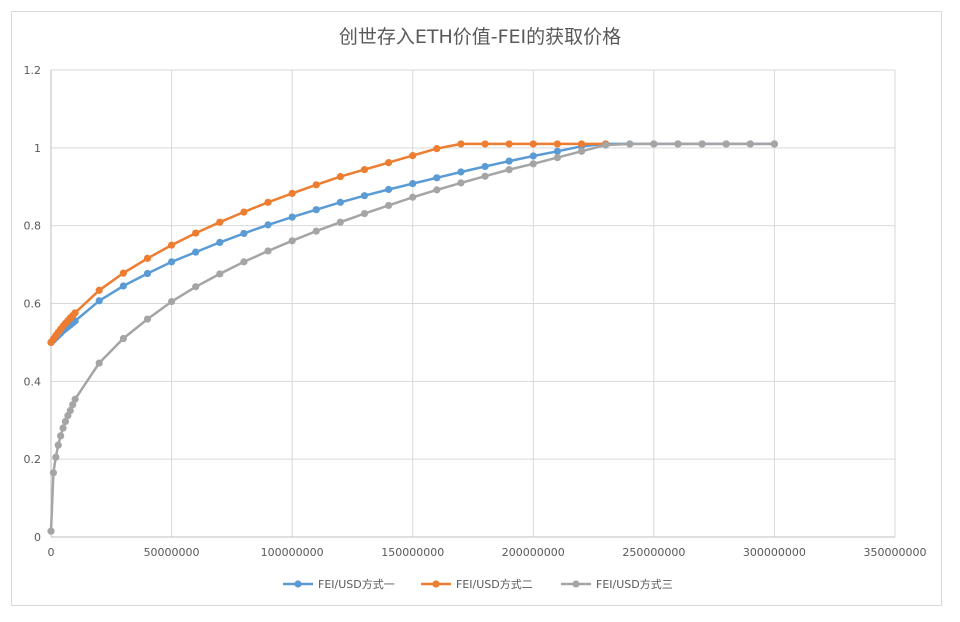 Image resolution: width=960 pixels, height=622 pixels. Describe the element at coordinates (774, 552) in the screenshot. I see `x-tick-label: 300000000` at that location.